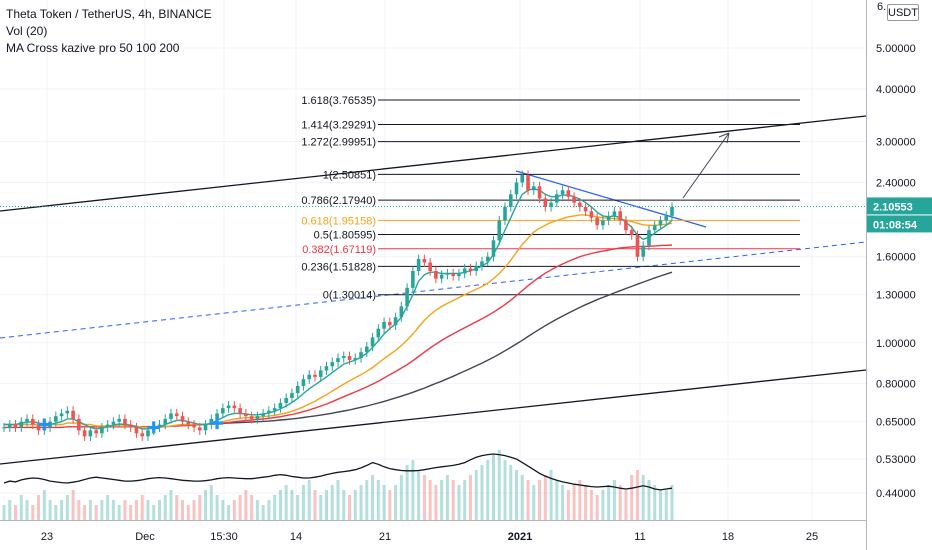 The height and width of the screenshot is (550, 932). I want to click on price-axis-label: 0.53000, so click(896, 460).